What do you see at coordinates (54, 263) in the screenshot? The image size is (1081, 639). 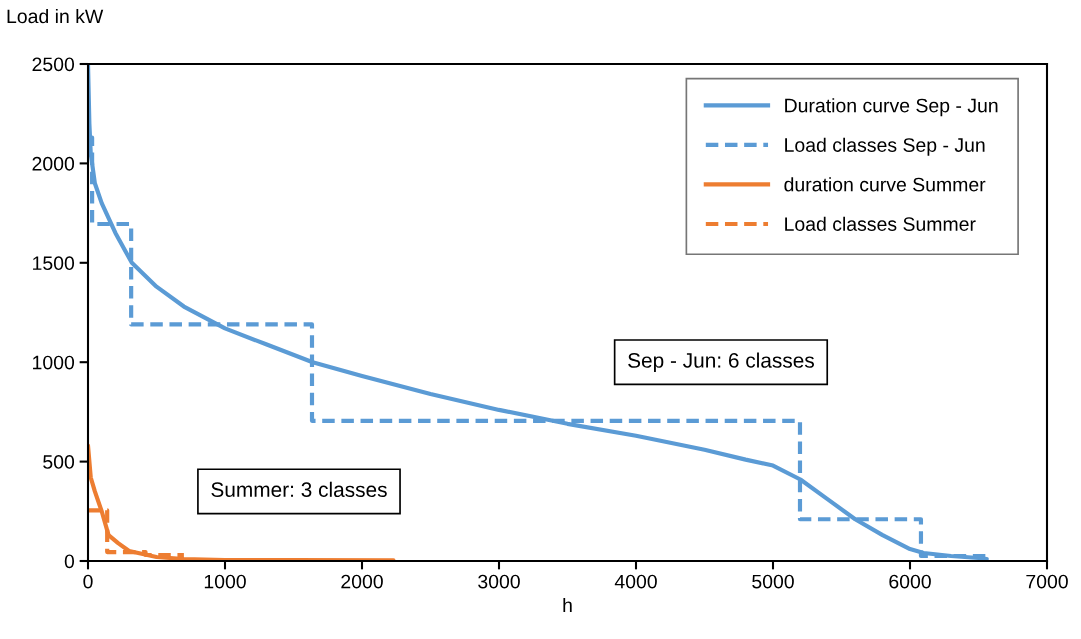 I see `y-tick-label: 1500` at bounding box center [54, 263].